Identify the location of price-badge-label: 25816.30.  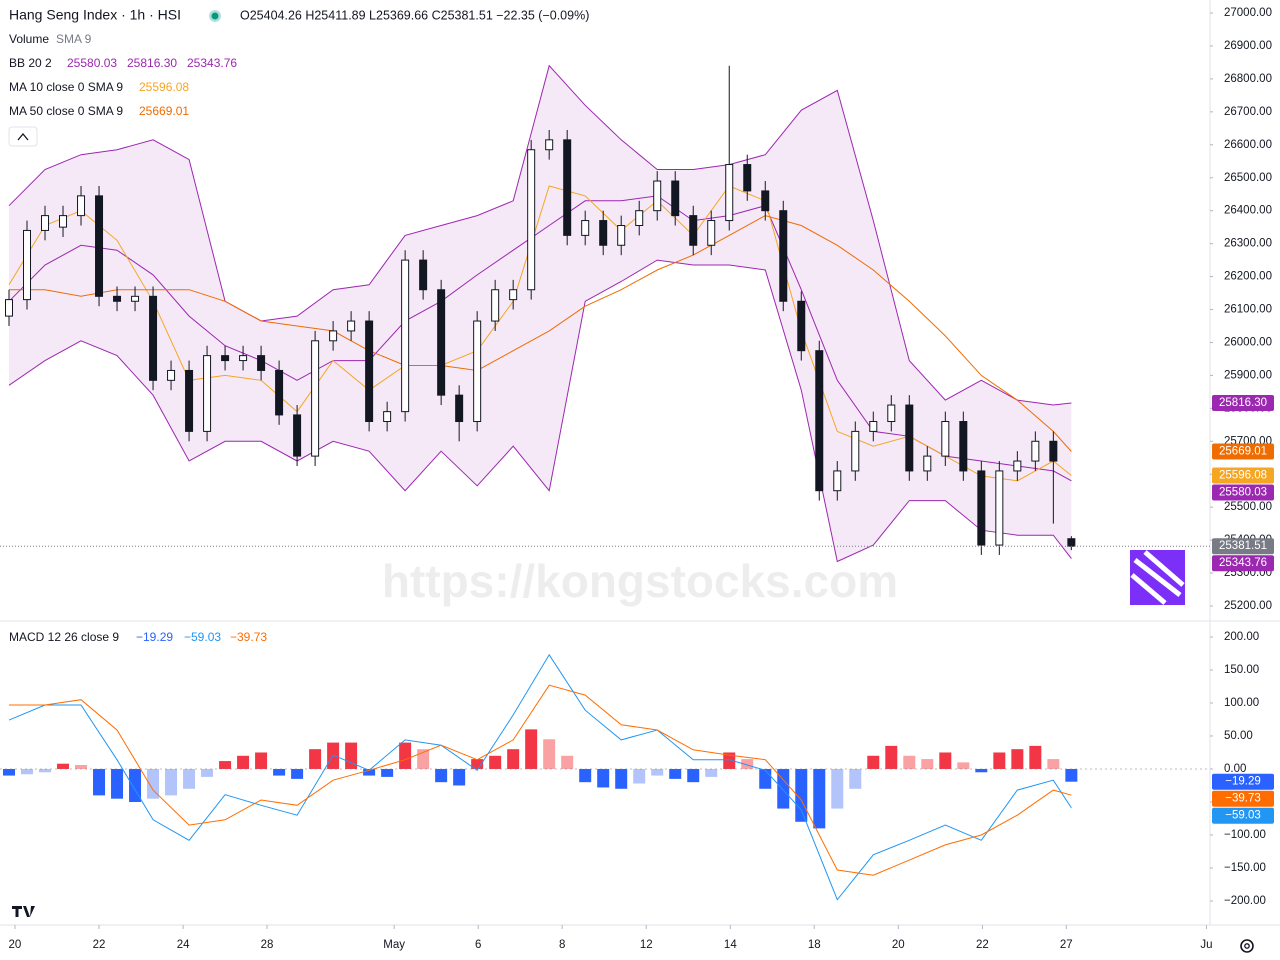
(1243, 403).